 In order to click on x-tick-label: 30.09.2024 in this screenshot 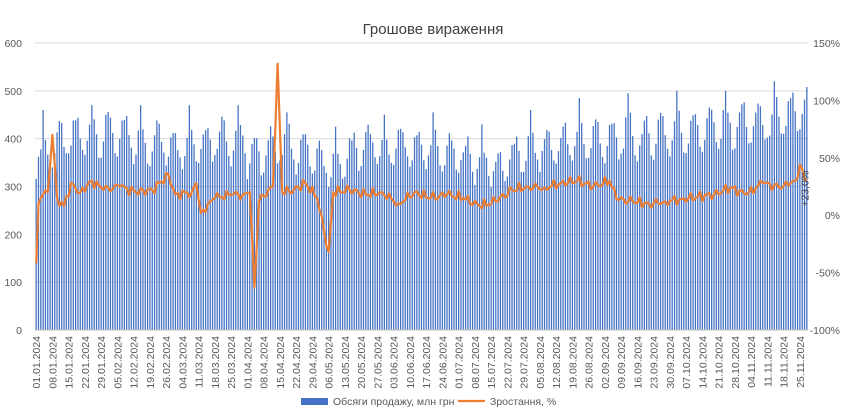, I will do `click(671, 362)`.